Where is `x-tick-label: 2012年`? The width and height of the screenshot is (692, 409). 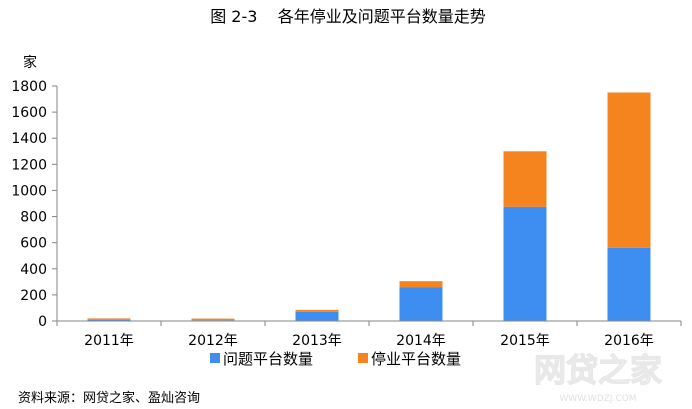 x-tick-label: 2012年 is located at coordinates (213, 341).